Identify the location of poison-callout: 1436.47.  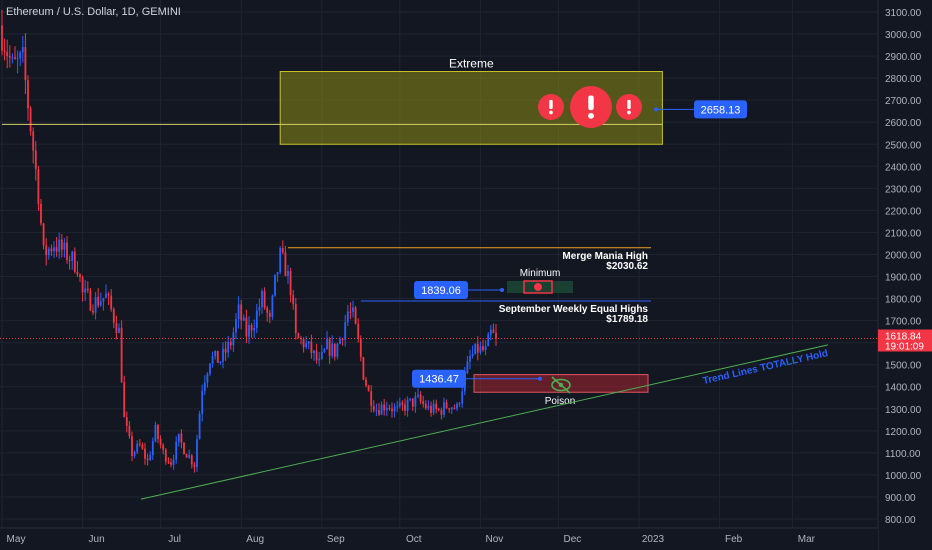
(477, 378).